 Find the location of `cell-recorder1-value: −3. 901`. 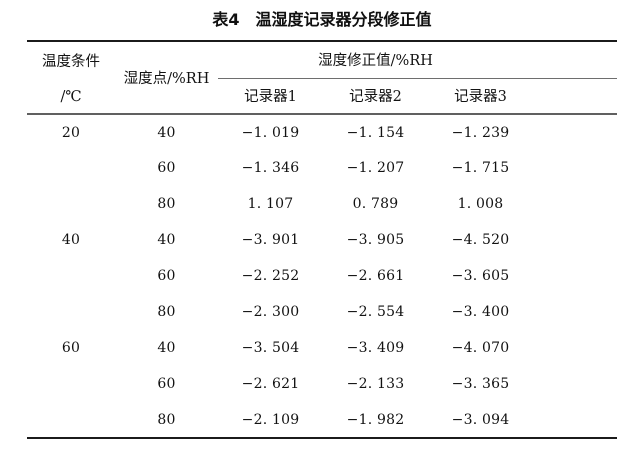

cell-recorder1-value: −3. 901 is located at coordinates (270, 240).